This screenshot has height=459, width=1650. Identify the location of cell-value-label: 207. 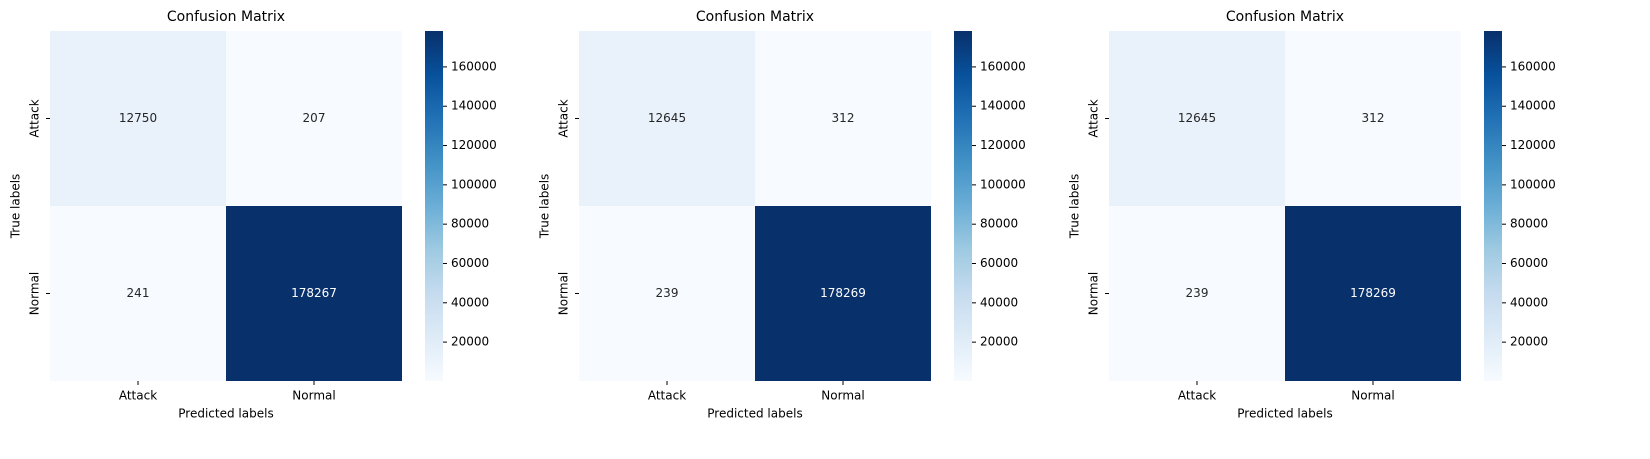
(314, 118).